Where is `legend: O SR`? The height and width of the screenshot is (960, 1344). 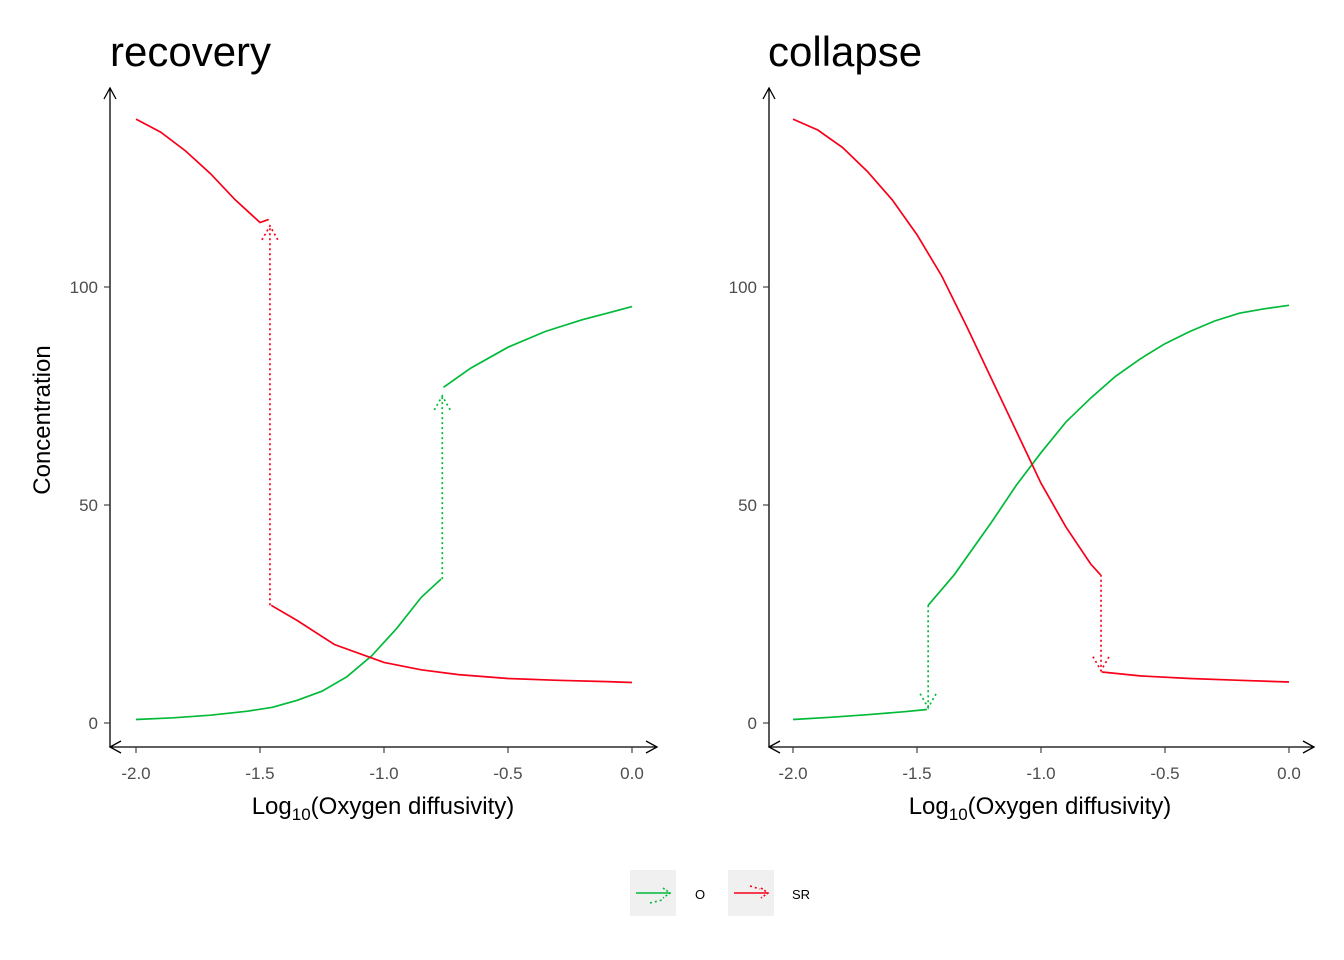 legend: O SR is located at coordinates (720, 893).